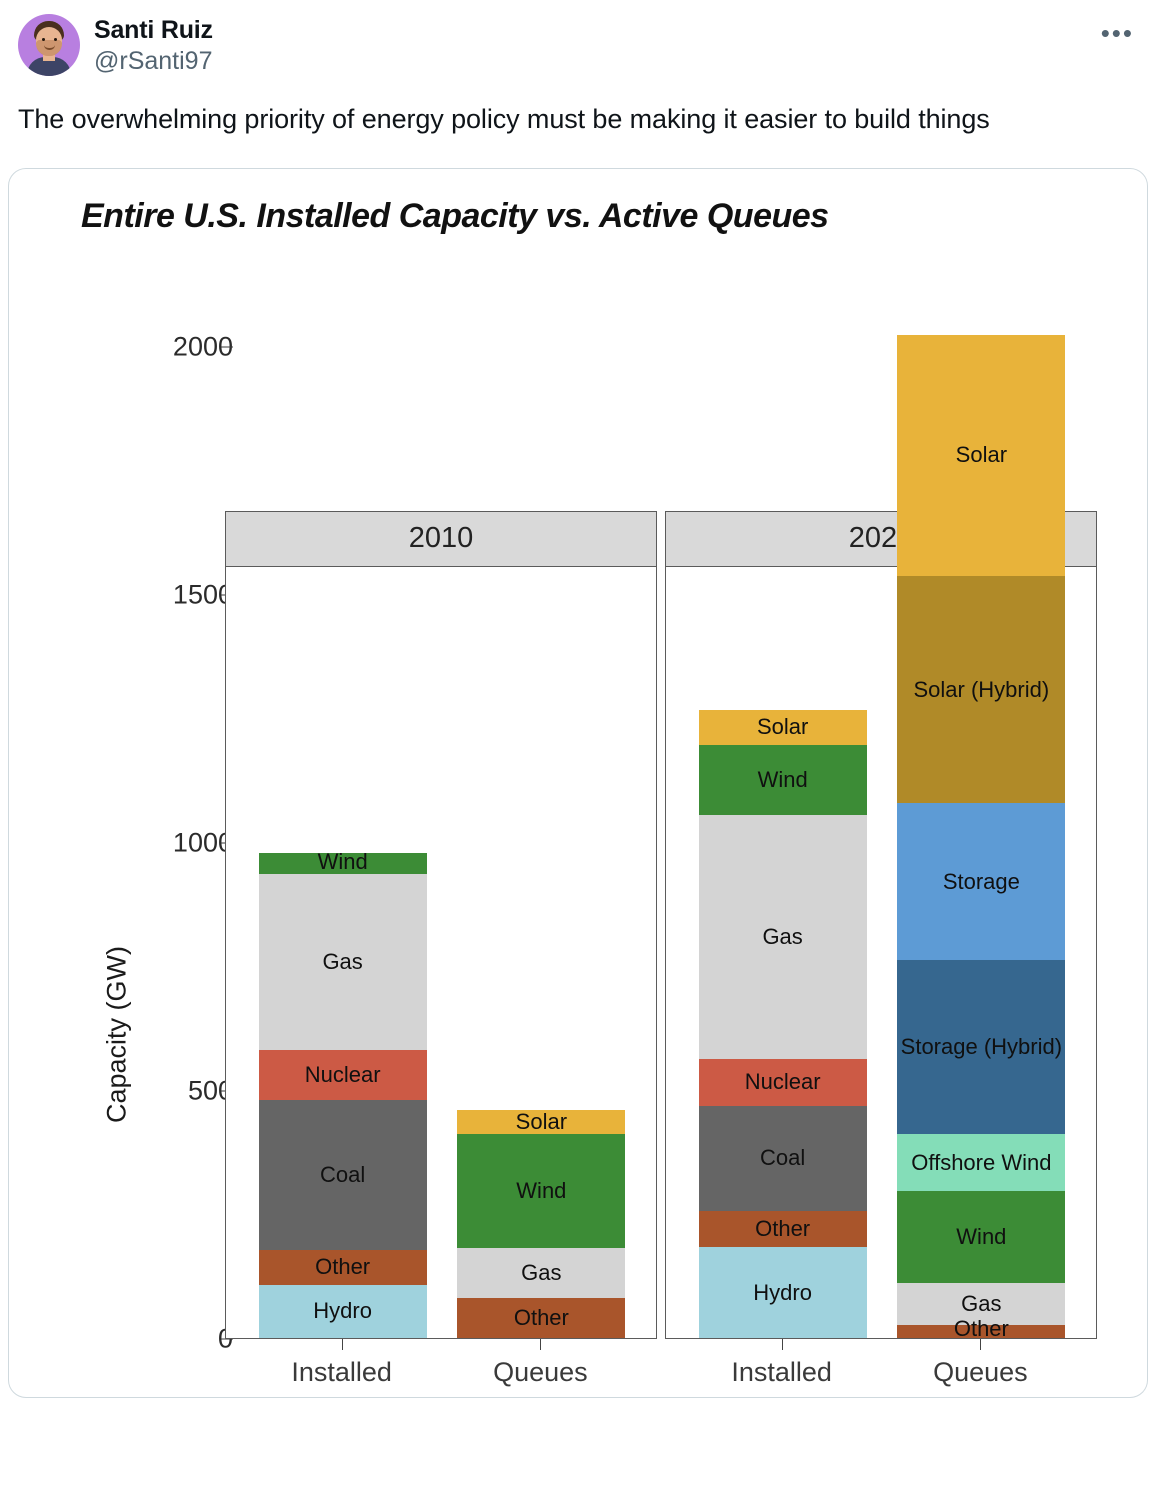  I want to click on segment-label: Solar (Hybrid), so click(981, 689).